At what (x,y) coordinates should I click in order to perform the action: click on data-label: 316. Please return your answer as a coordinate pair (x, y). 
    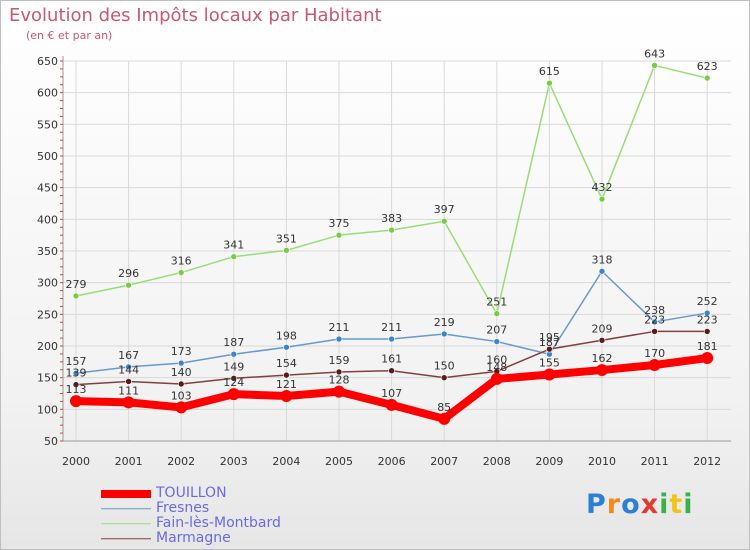
    Looking at the image, I should click on (181, 261).